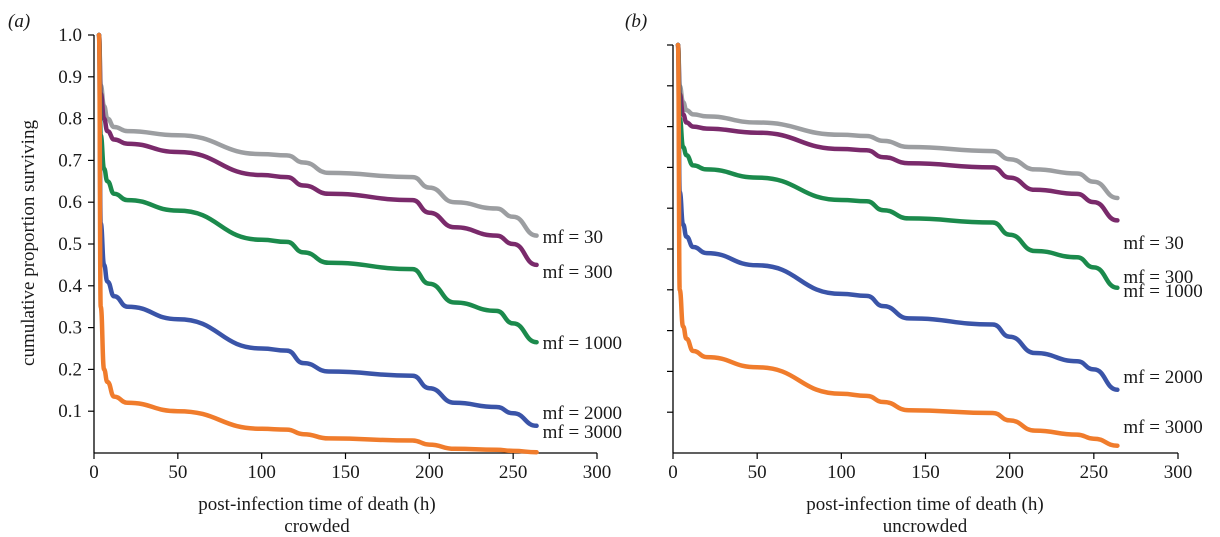  Describe the element at coordinates (1153, 243) in the screenshot. I see `panel-b-series-label-mf-30: mf = 30` at that location.